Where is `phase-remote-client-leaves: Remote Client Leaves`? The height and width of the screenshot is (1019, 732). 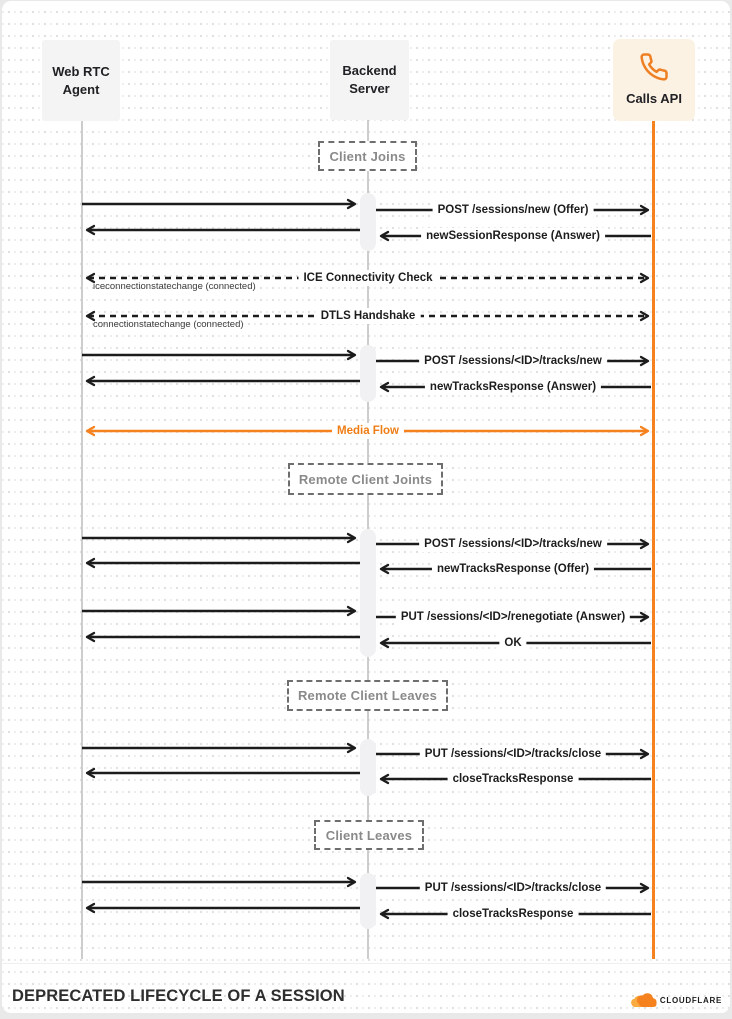 phase-remote-client-leaves: Remote Client Leaves is located at coordinates (367, 695).